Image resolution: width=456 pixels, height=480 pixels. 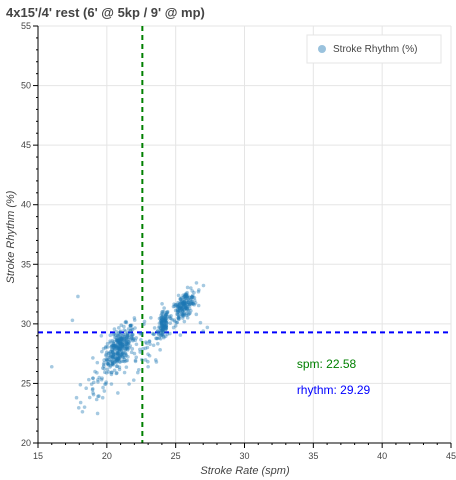 I want to click on y-tick-label: 50, so click(x=26, y=86).